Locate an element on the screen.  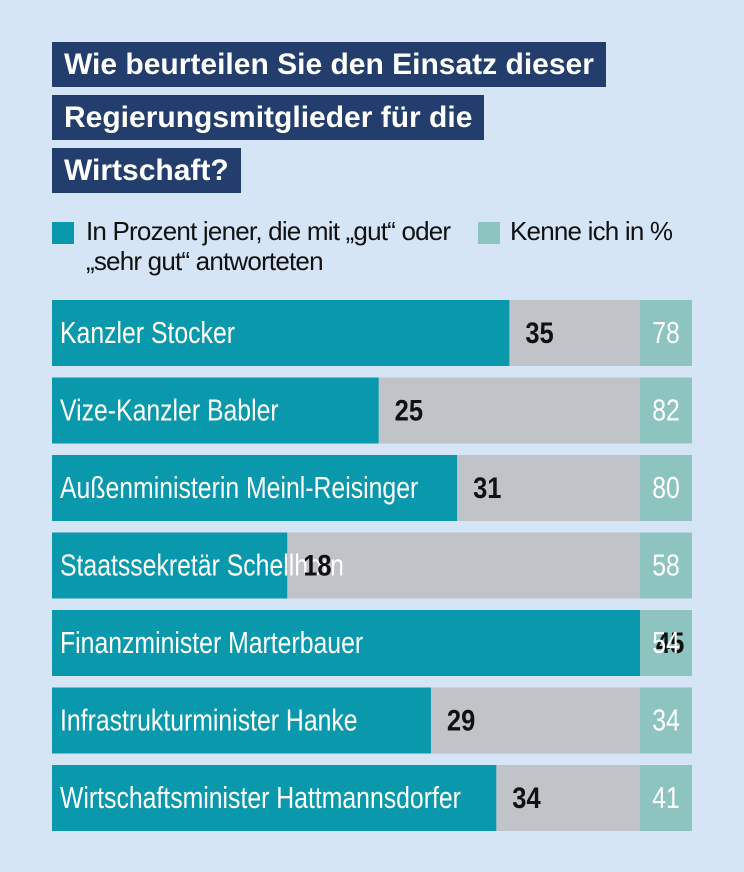
value-label: 45 is located at coordinates (670, 642).